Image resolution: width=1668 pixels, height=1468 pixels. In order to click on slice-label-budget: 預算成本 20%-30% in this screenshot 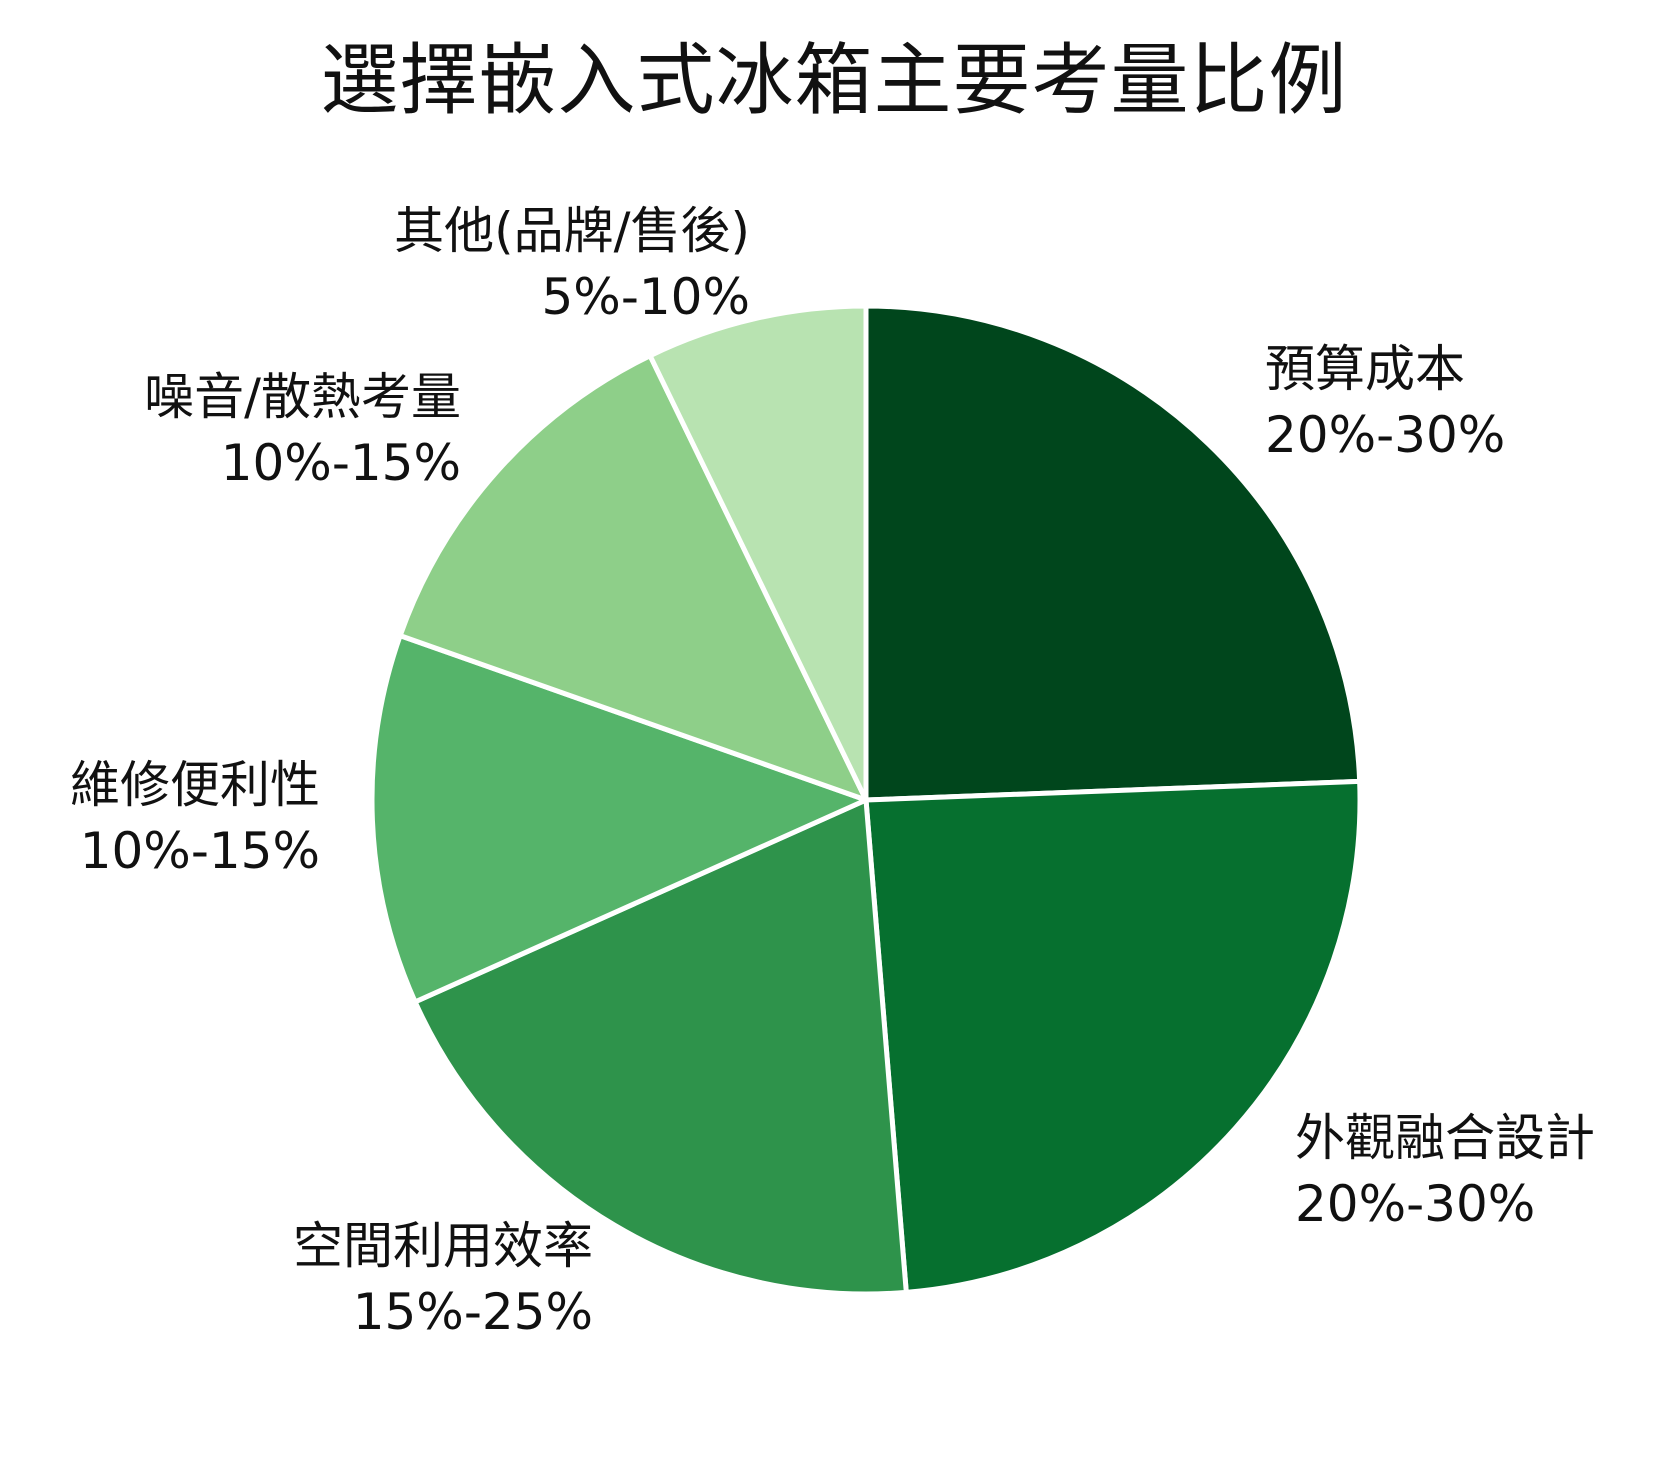, I will do `click(1385, 402)`.